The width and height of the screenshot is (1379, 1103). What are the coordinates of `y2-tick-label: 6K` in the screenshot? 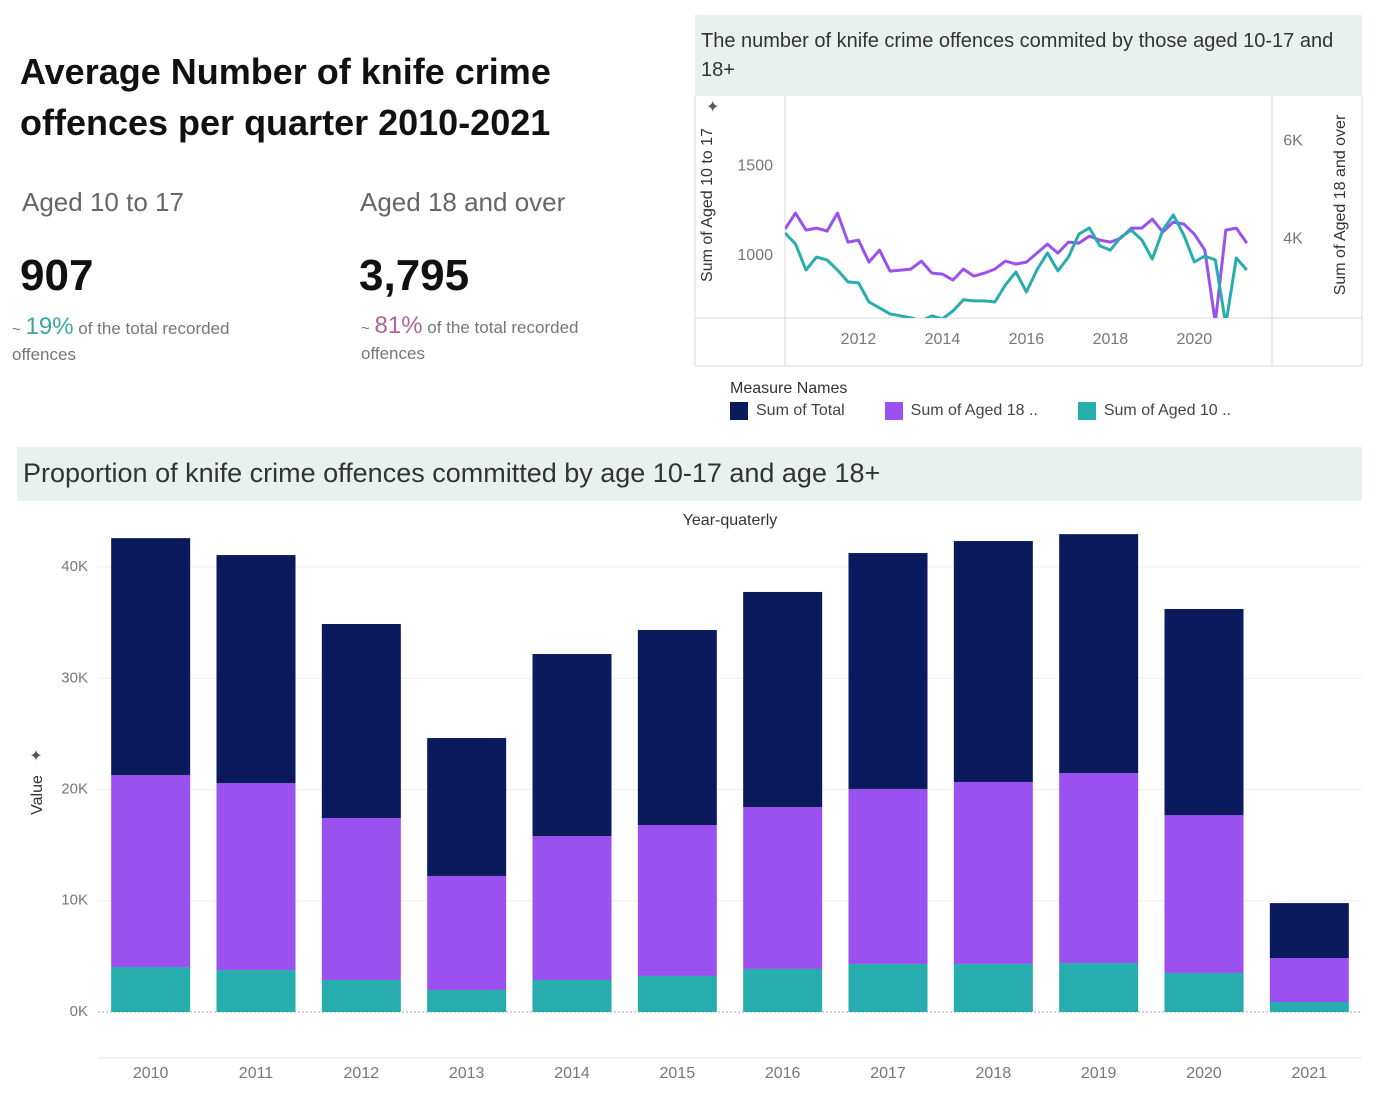 It's located at (1293, 140).